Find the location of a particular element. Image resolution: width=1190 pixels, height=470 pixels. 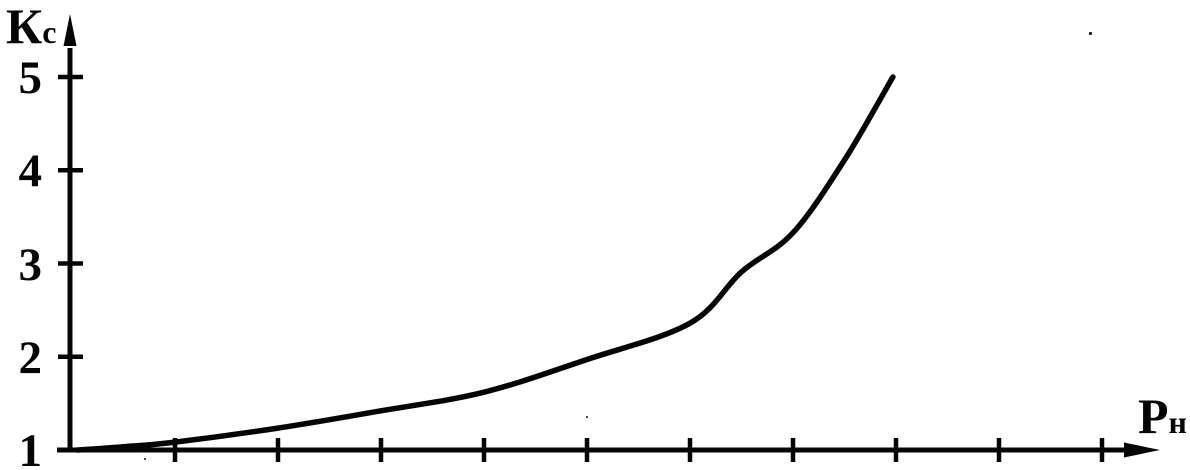

y-axis-label-main: К is located at coordinates (24, 27).